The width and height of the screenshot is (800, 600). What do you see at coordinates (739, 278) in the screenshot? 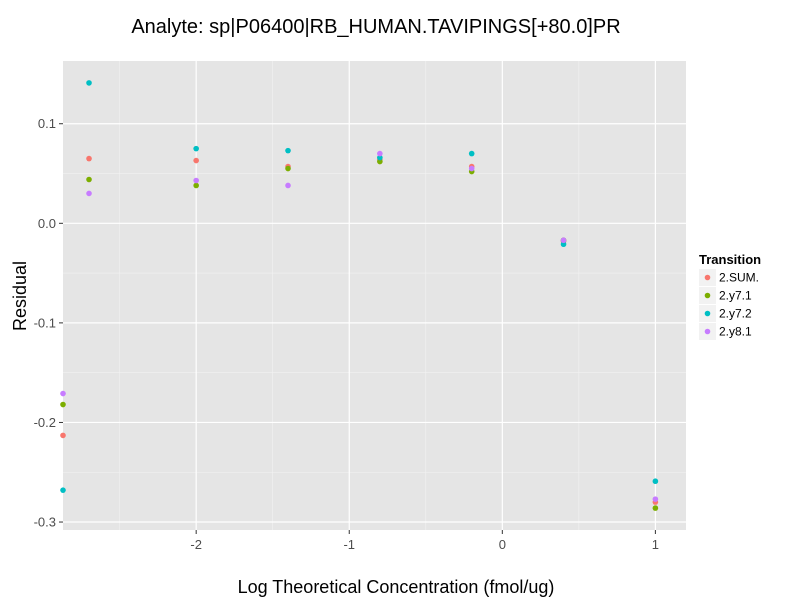
I see `legend-label: 2.SUM.` at bounding box center [739, 278].